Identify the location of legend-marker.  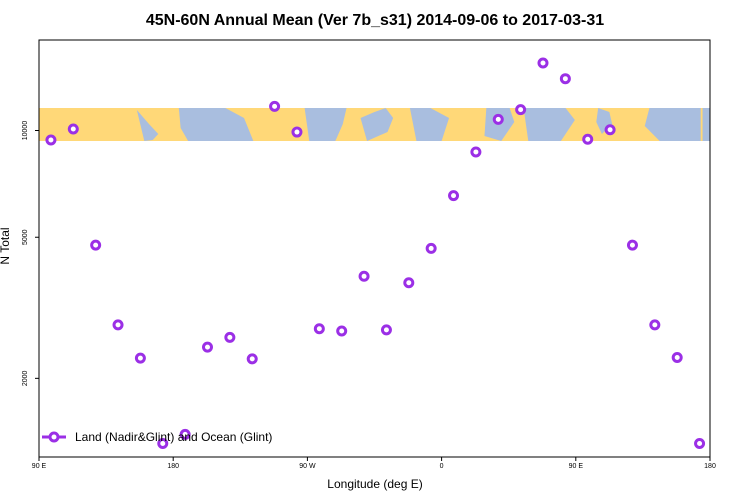
(54, 437).